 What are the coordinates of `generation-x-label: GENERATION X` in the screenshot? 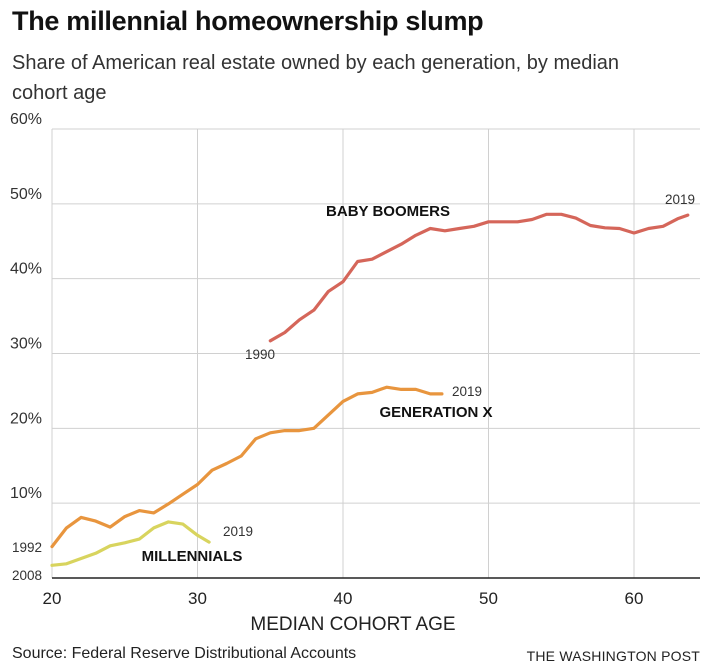 It's located at (435, 412).